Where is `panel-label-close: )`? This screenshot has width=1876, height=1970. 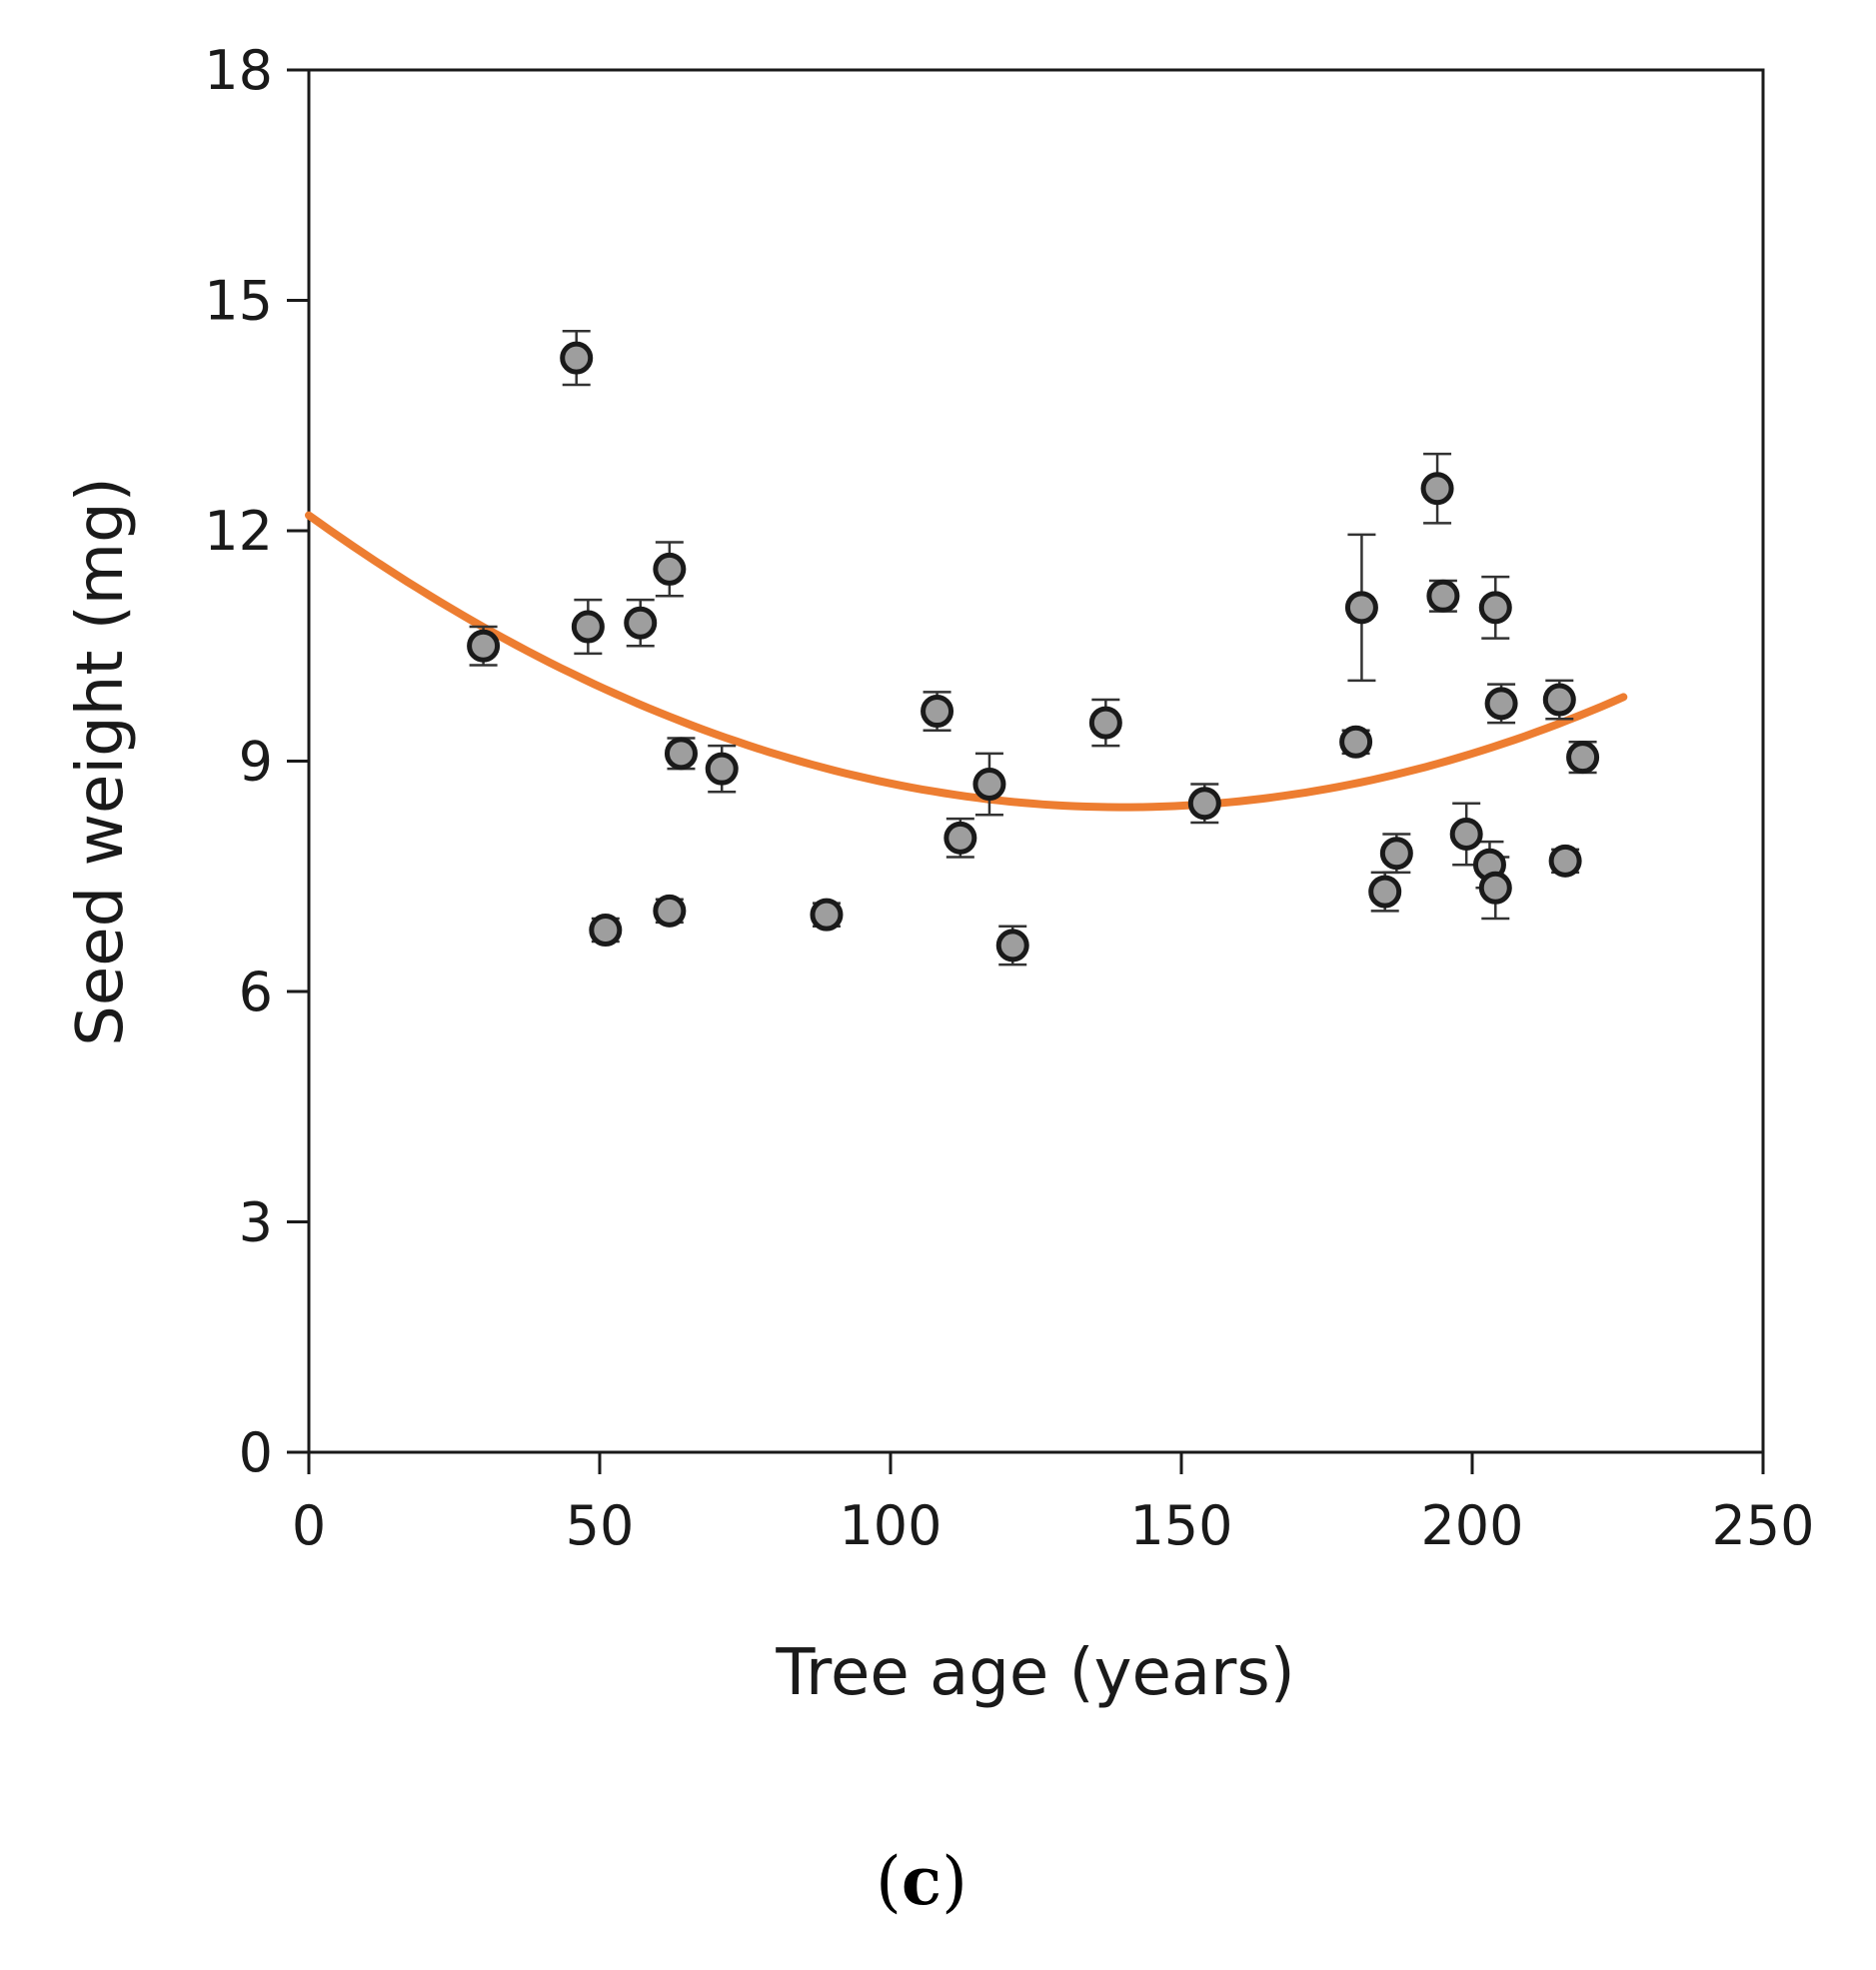 panel-label-close: ) is located at coordinates (954, 1881).